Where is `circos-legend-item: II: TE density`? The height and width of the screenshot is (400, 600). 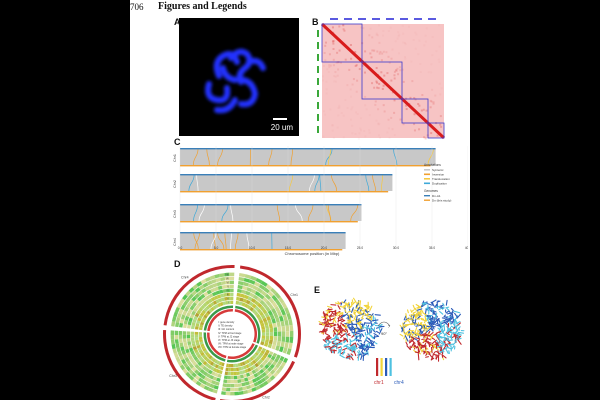 circos-legend-item: II: TE density is located at coordinates (225, 326).